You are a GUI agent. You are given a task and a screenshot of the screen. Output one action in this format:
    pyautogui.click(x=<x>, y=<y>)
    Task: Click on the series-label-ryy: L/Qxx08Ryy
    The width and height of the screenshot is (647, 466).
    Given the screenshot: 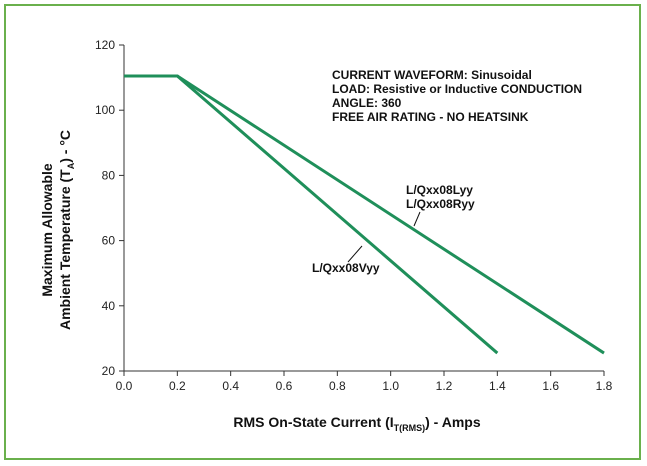 What is the action you would take?
    pyautogui.click(x=440, y=204)
    